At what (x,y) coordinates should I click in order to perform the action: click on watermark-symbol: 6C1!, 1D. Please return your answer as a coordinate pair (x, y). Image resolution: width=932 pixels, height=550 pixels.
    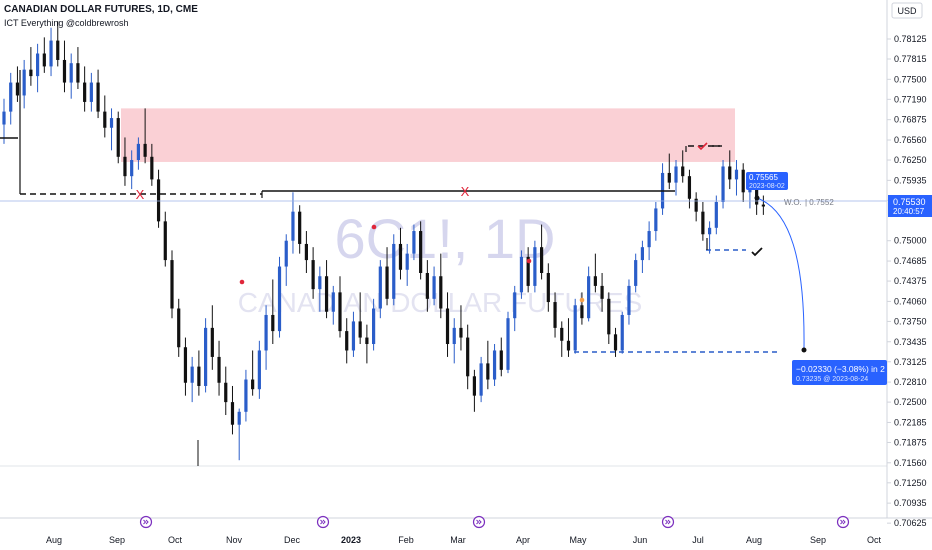
    Looking at the image, I should click on (445, 238).